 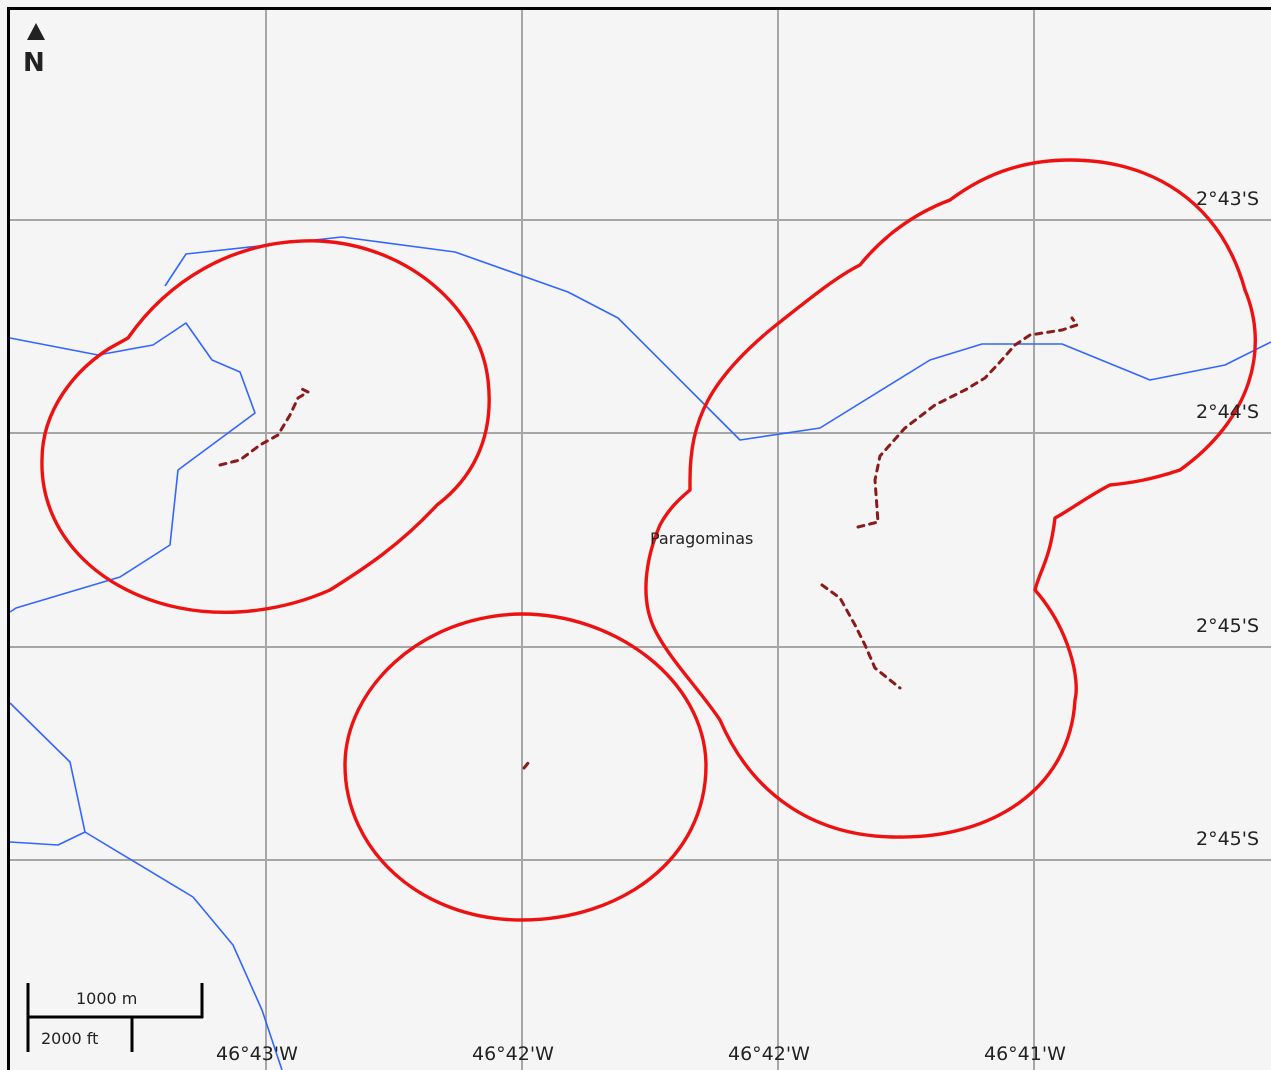 I want to click on lat-label: 2°44'S, so click(x=1227, y=412).